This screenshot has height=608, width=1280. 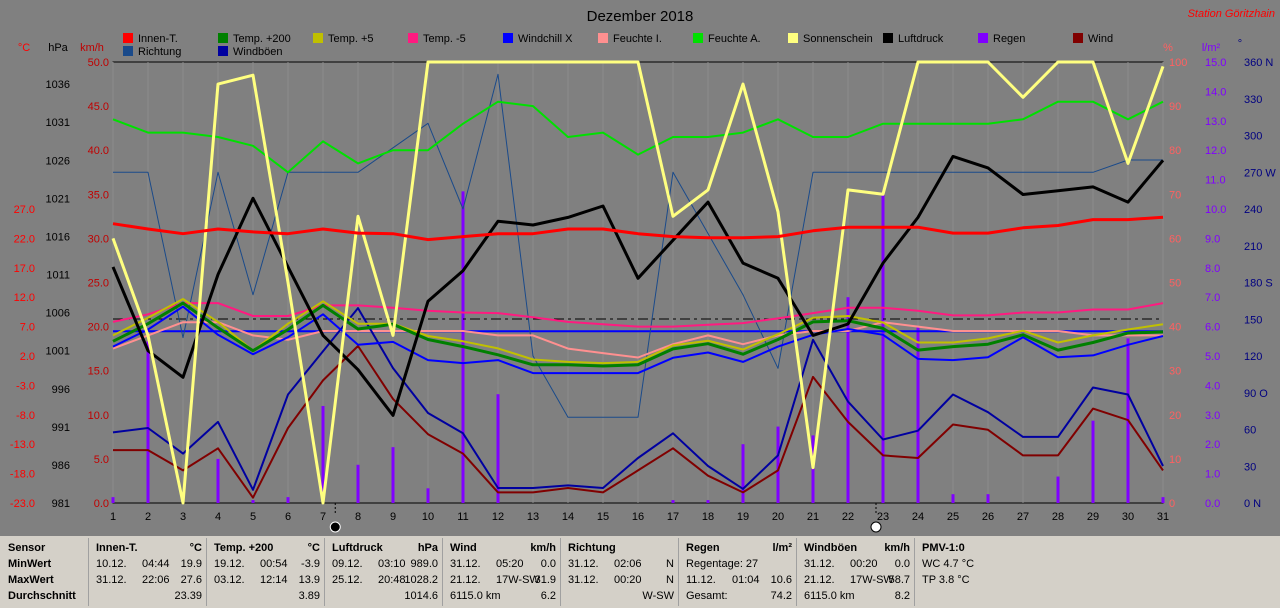 I want to click on station-name: Station Göritzhain, so click(x=1231, y=14).